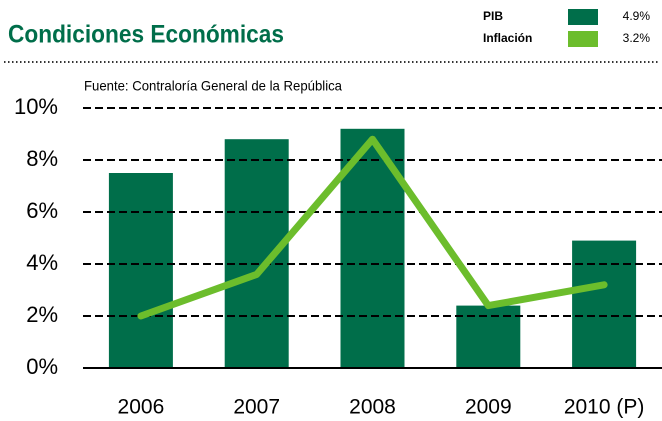 The height and width of the screenshot is (421, 662). Describe the element at coordinates (42, 314) in the screenshot. I see `y-tick-label: 2%` at that location.